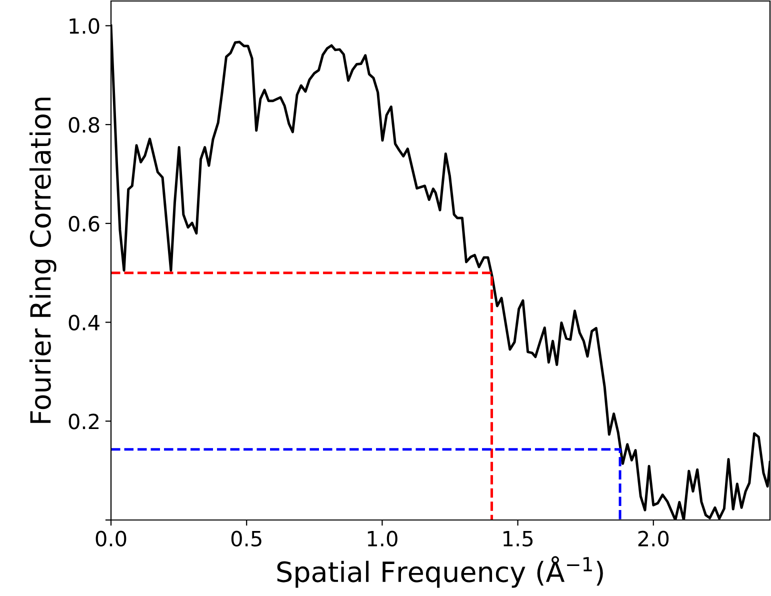  What do you see at coordinates (84, 322) in the screenshot?
I see `y-tick-label: 0.4` at bounding box center [84, 322].